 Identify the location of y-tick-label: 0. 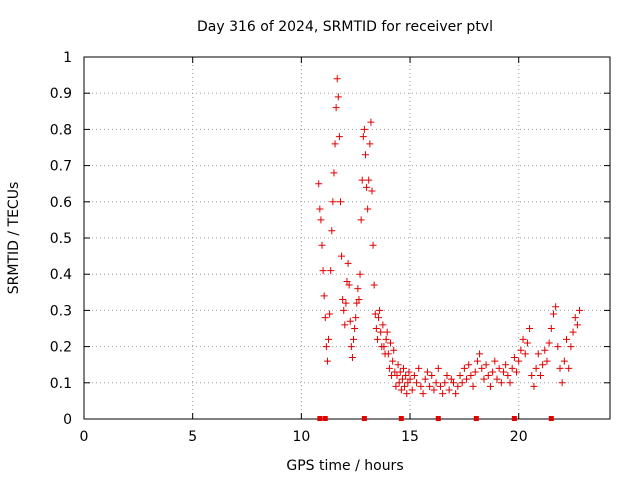
(67, 420).